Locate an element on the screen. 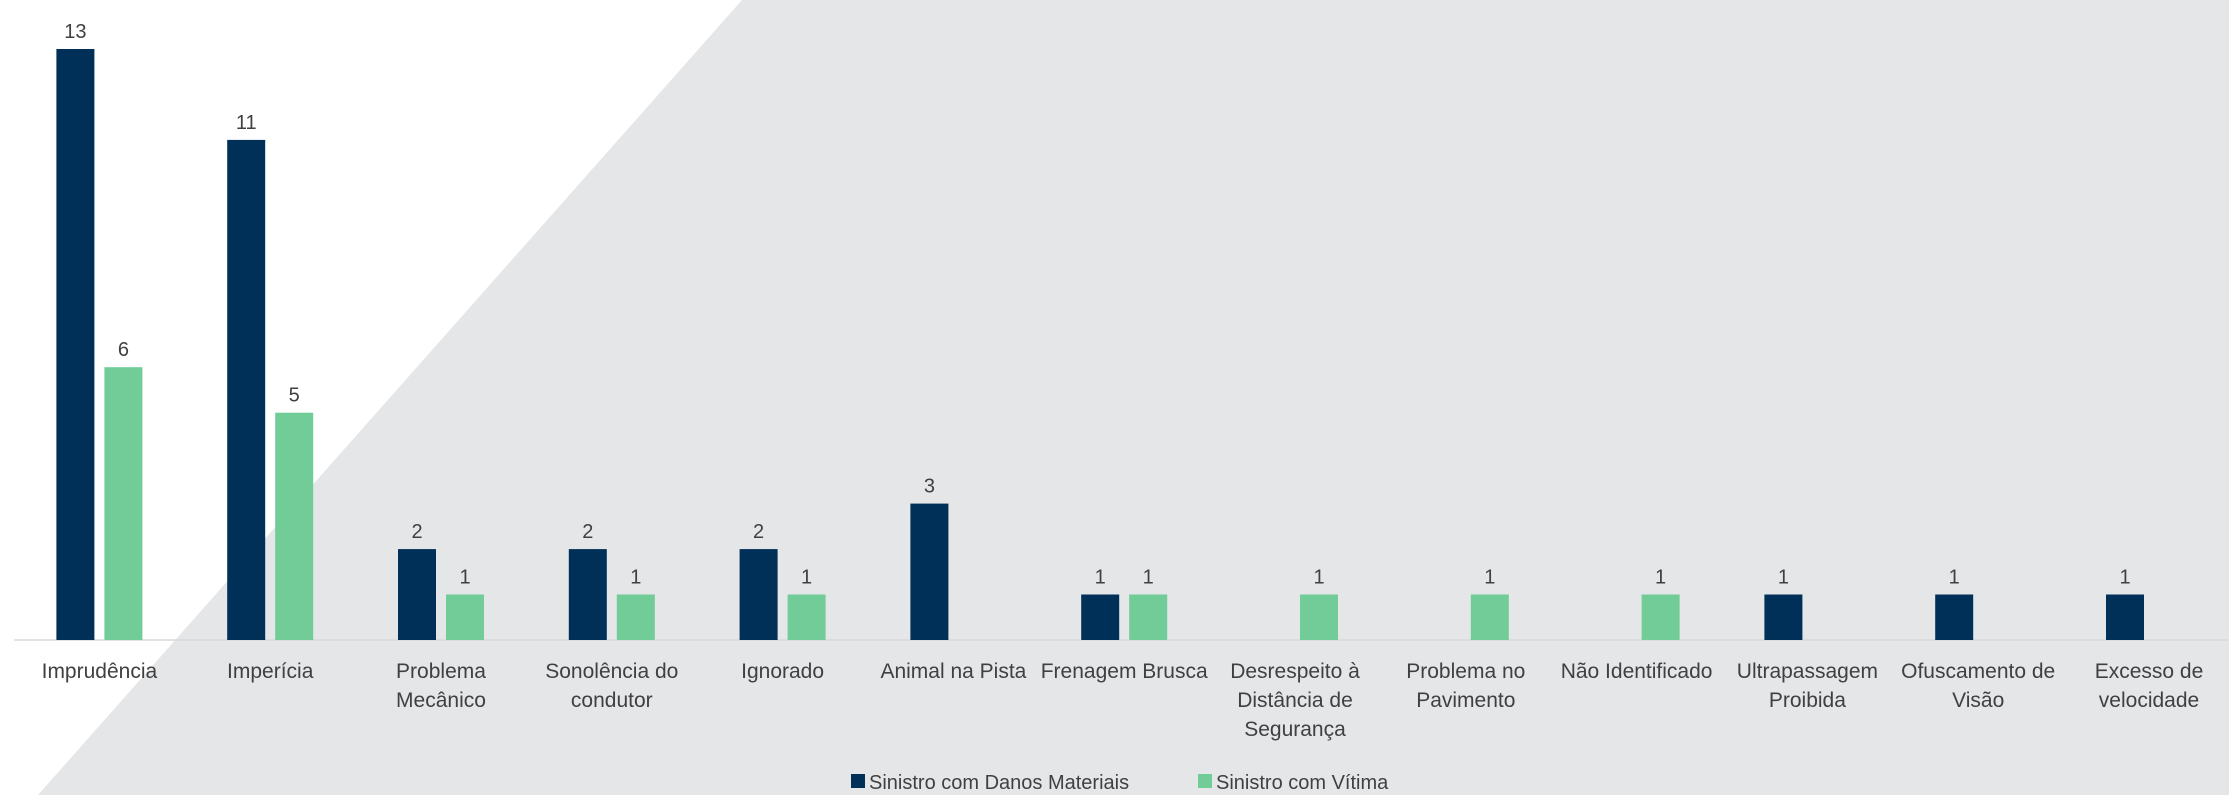 The width and height of the screenshot is (2229, 795). category-label-line: condutor is located at coordinates (612, 700).